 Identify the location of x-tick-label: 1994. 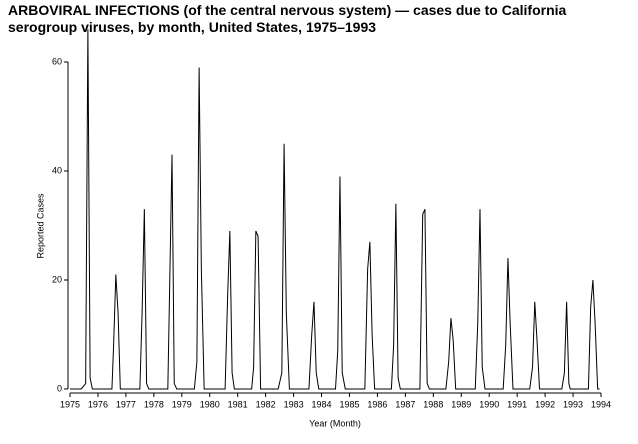
(601, 404).